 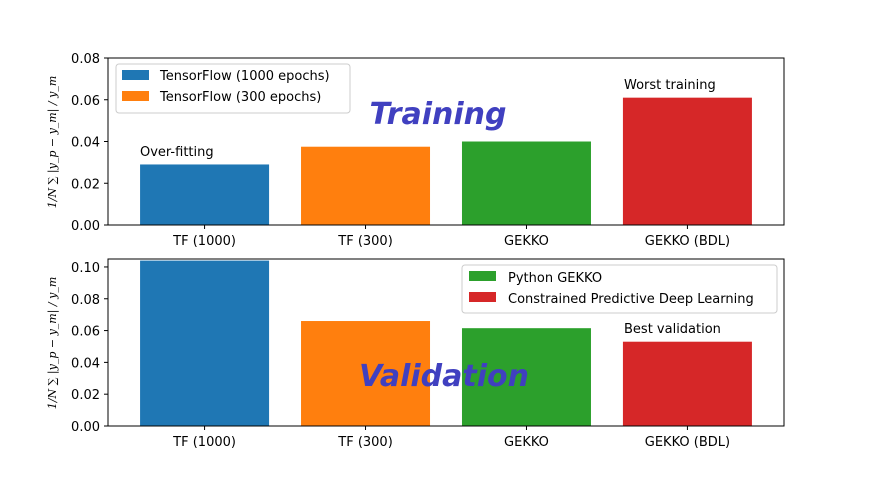 I want to click on legend-swatch-python-gekko, so click(x=482, y=276).